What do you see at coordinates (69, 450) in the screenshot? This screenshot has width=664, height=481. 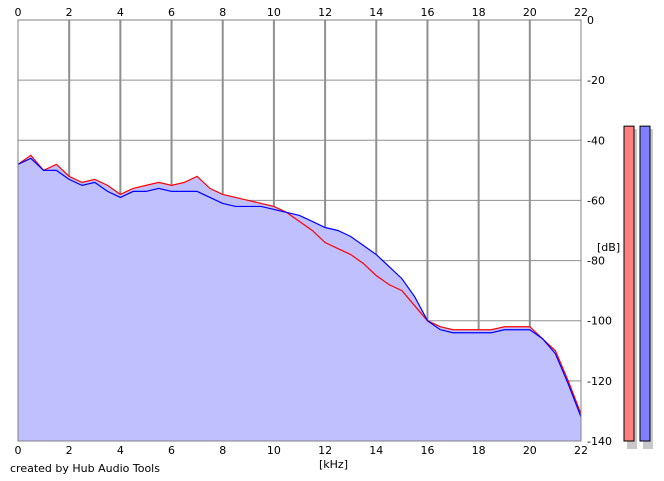 I see `x-tick-bottom-1: 2` at bounding box center [69, 450].